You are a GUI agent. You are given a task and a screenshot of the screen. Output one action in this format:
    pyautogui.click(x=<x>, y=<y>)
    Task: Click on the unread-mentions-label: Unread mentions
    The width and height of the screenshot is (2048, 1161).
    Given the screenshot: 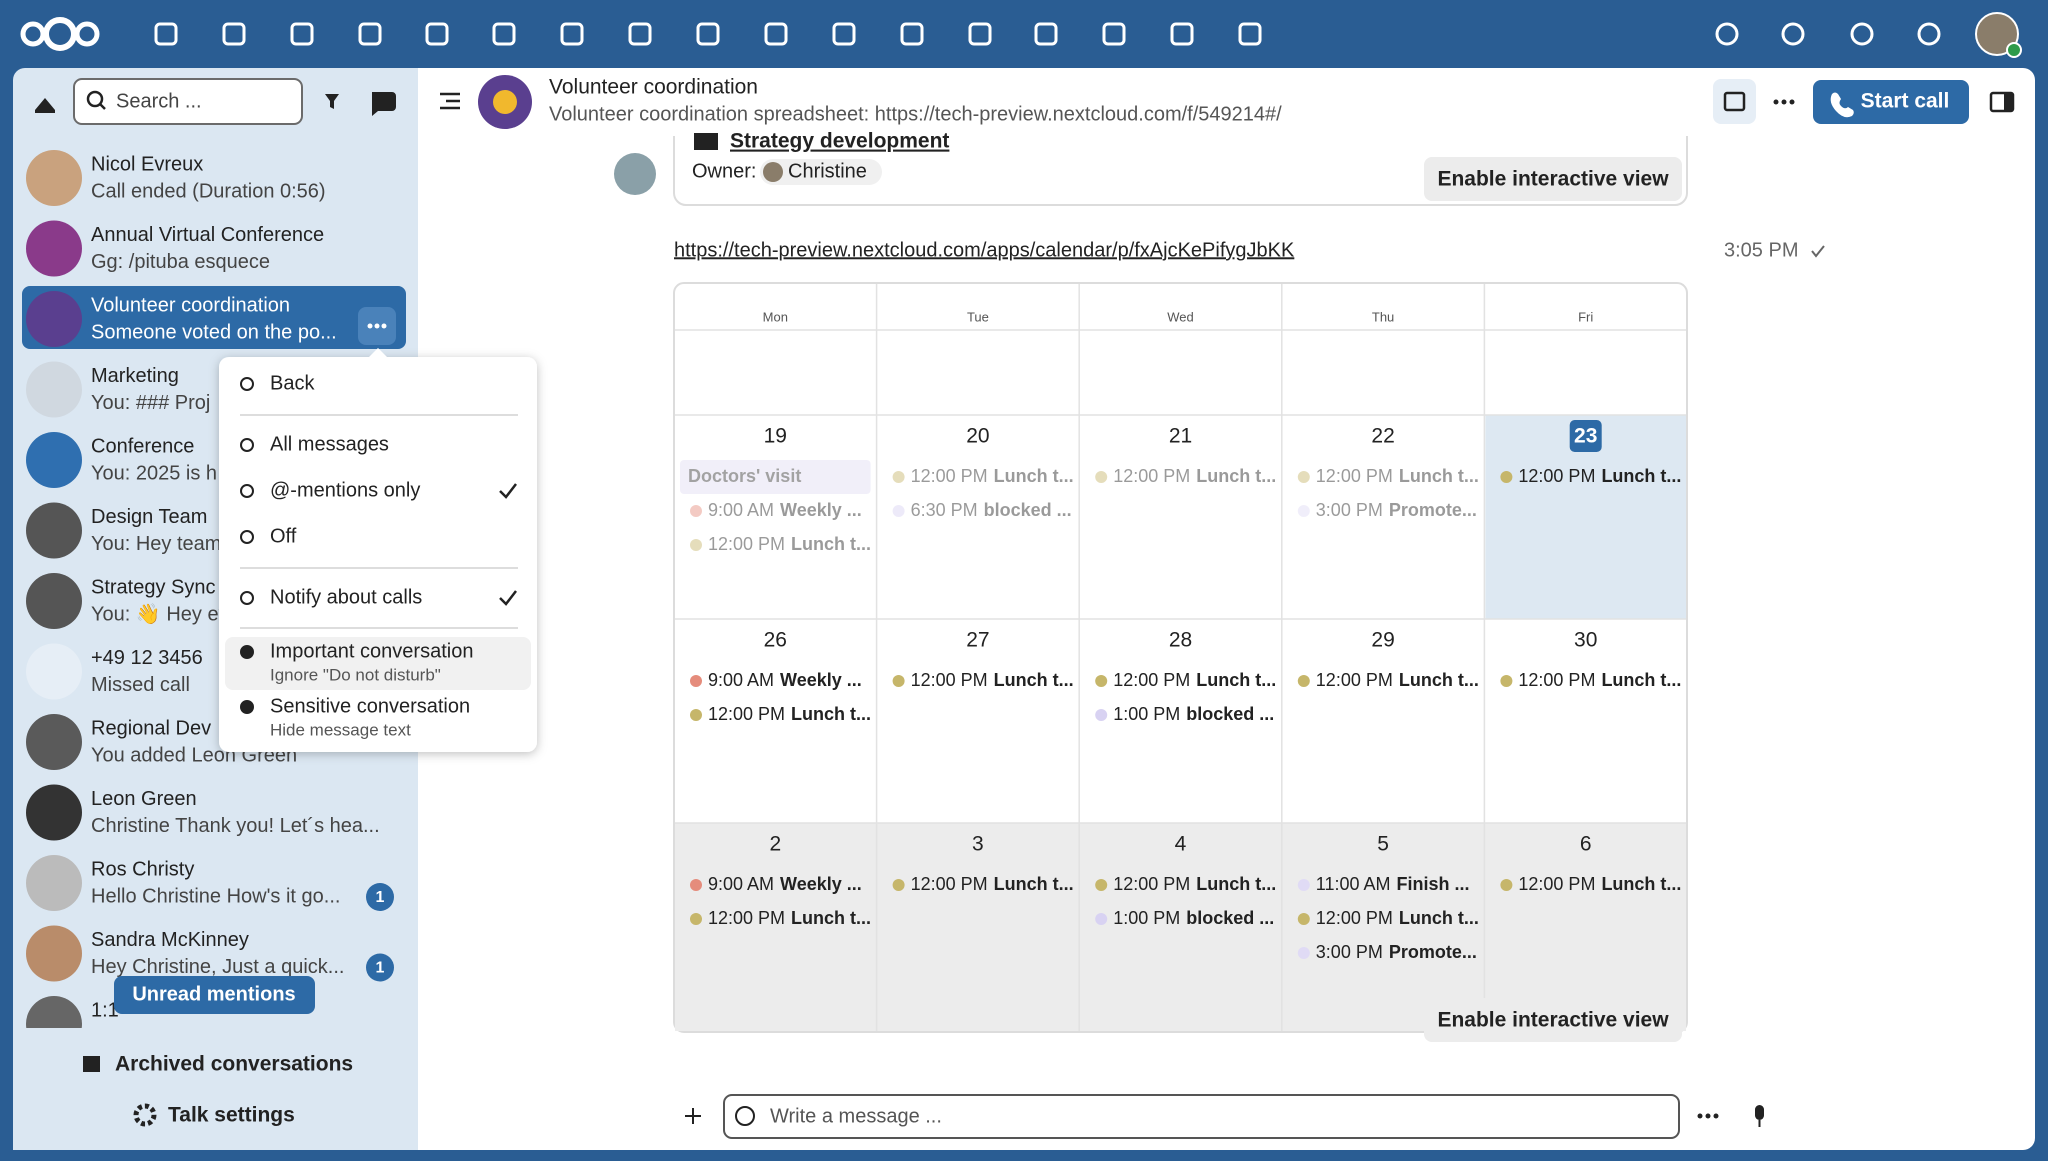 What is the action you would take?
    pyautogui.click(x=213, y=994)
    